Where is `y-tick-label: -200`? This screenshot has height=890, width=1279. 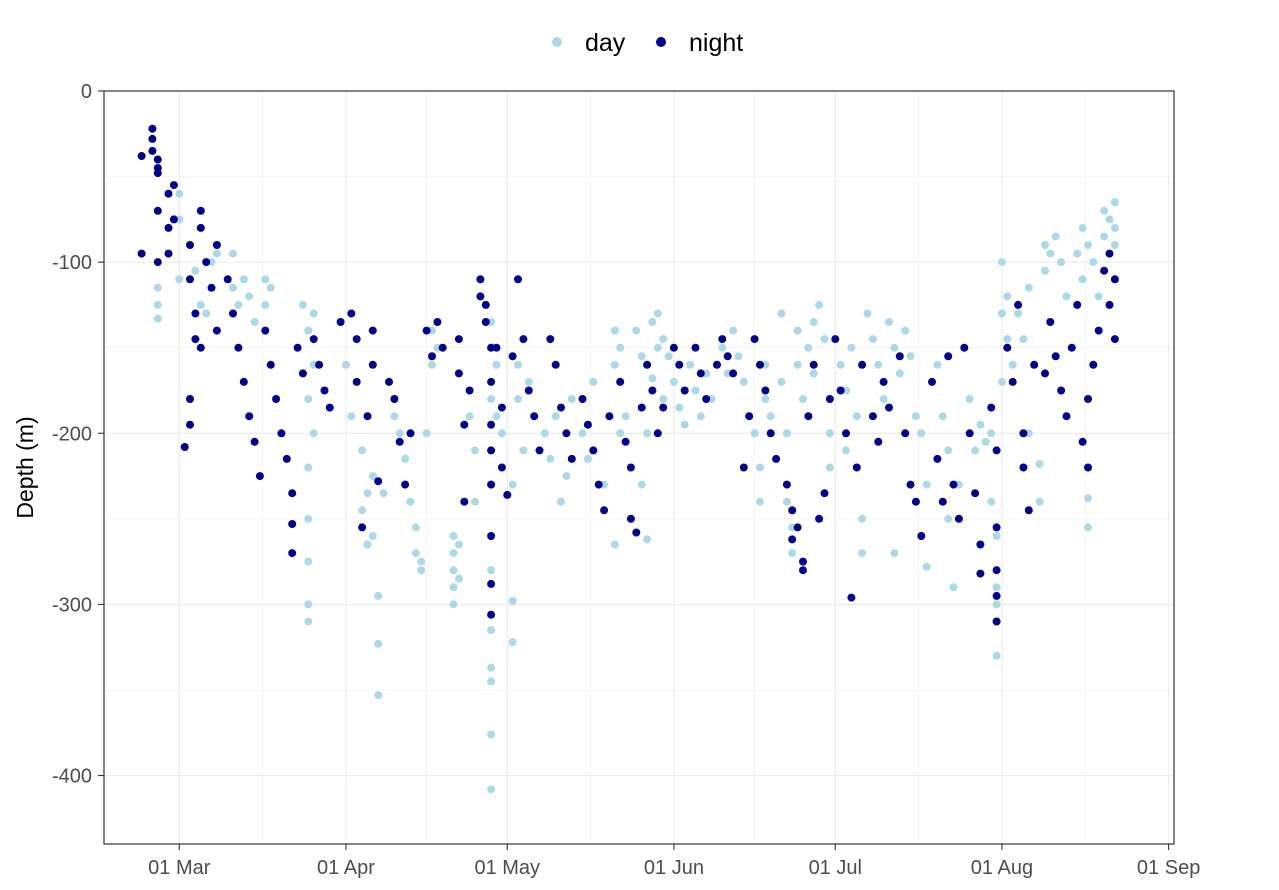 y-tick-label: -200 is located at coordinates (72, 434).